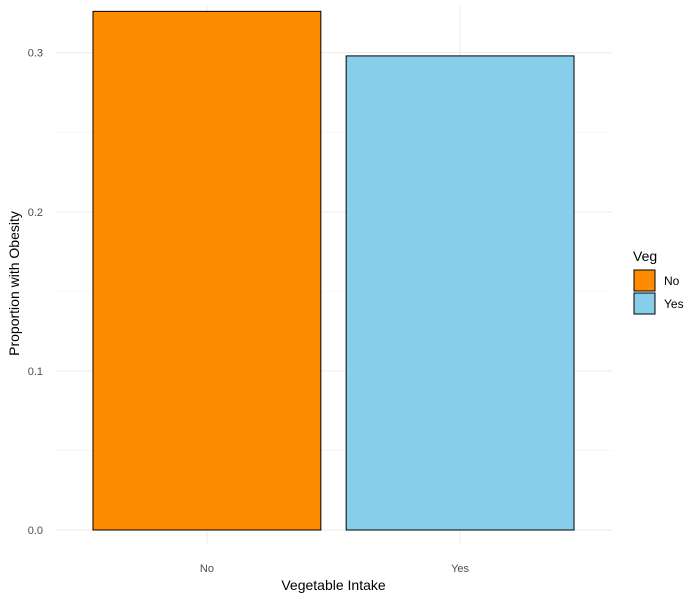 The image size is (700, 600). What do you see at coordinates (35, 54) in the screenshot?
I see `y-tick-label: 0.3` at bounding box center [35, 54].